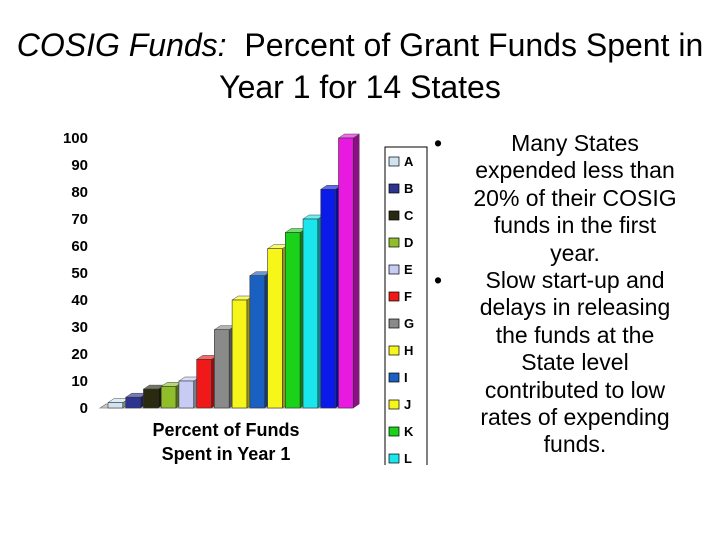  I want to click on legend-label: H, so click(408, 350).